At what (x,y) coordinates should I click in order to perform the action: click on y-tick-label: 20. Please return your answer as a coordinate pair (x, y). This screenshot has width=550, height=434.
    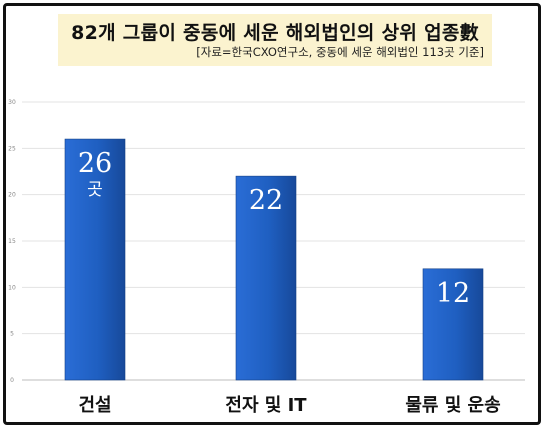
    Looking at the image, I should click on (12, 195).